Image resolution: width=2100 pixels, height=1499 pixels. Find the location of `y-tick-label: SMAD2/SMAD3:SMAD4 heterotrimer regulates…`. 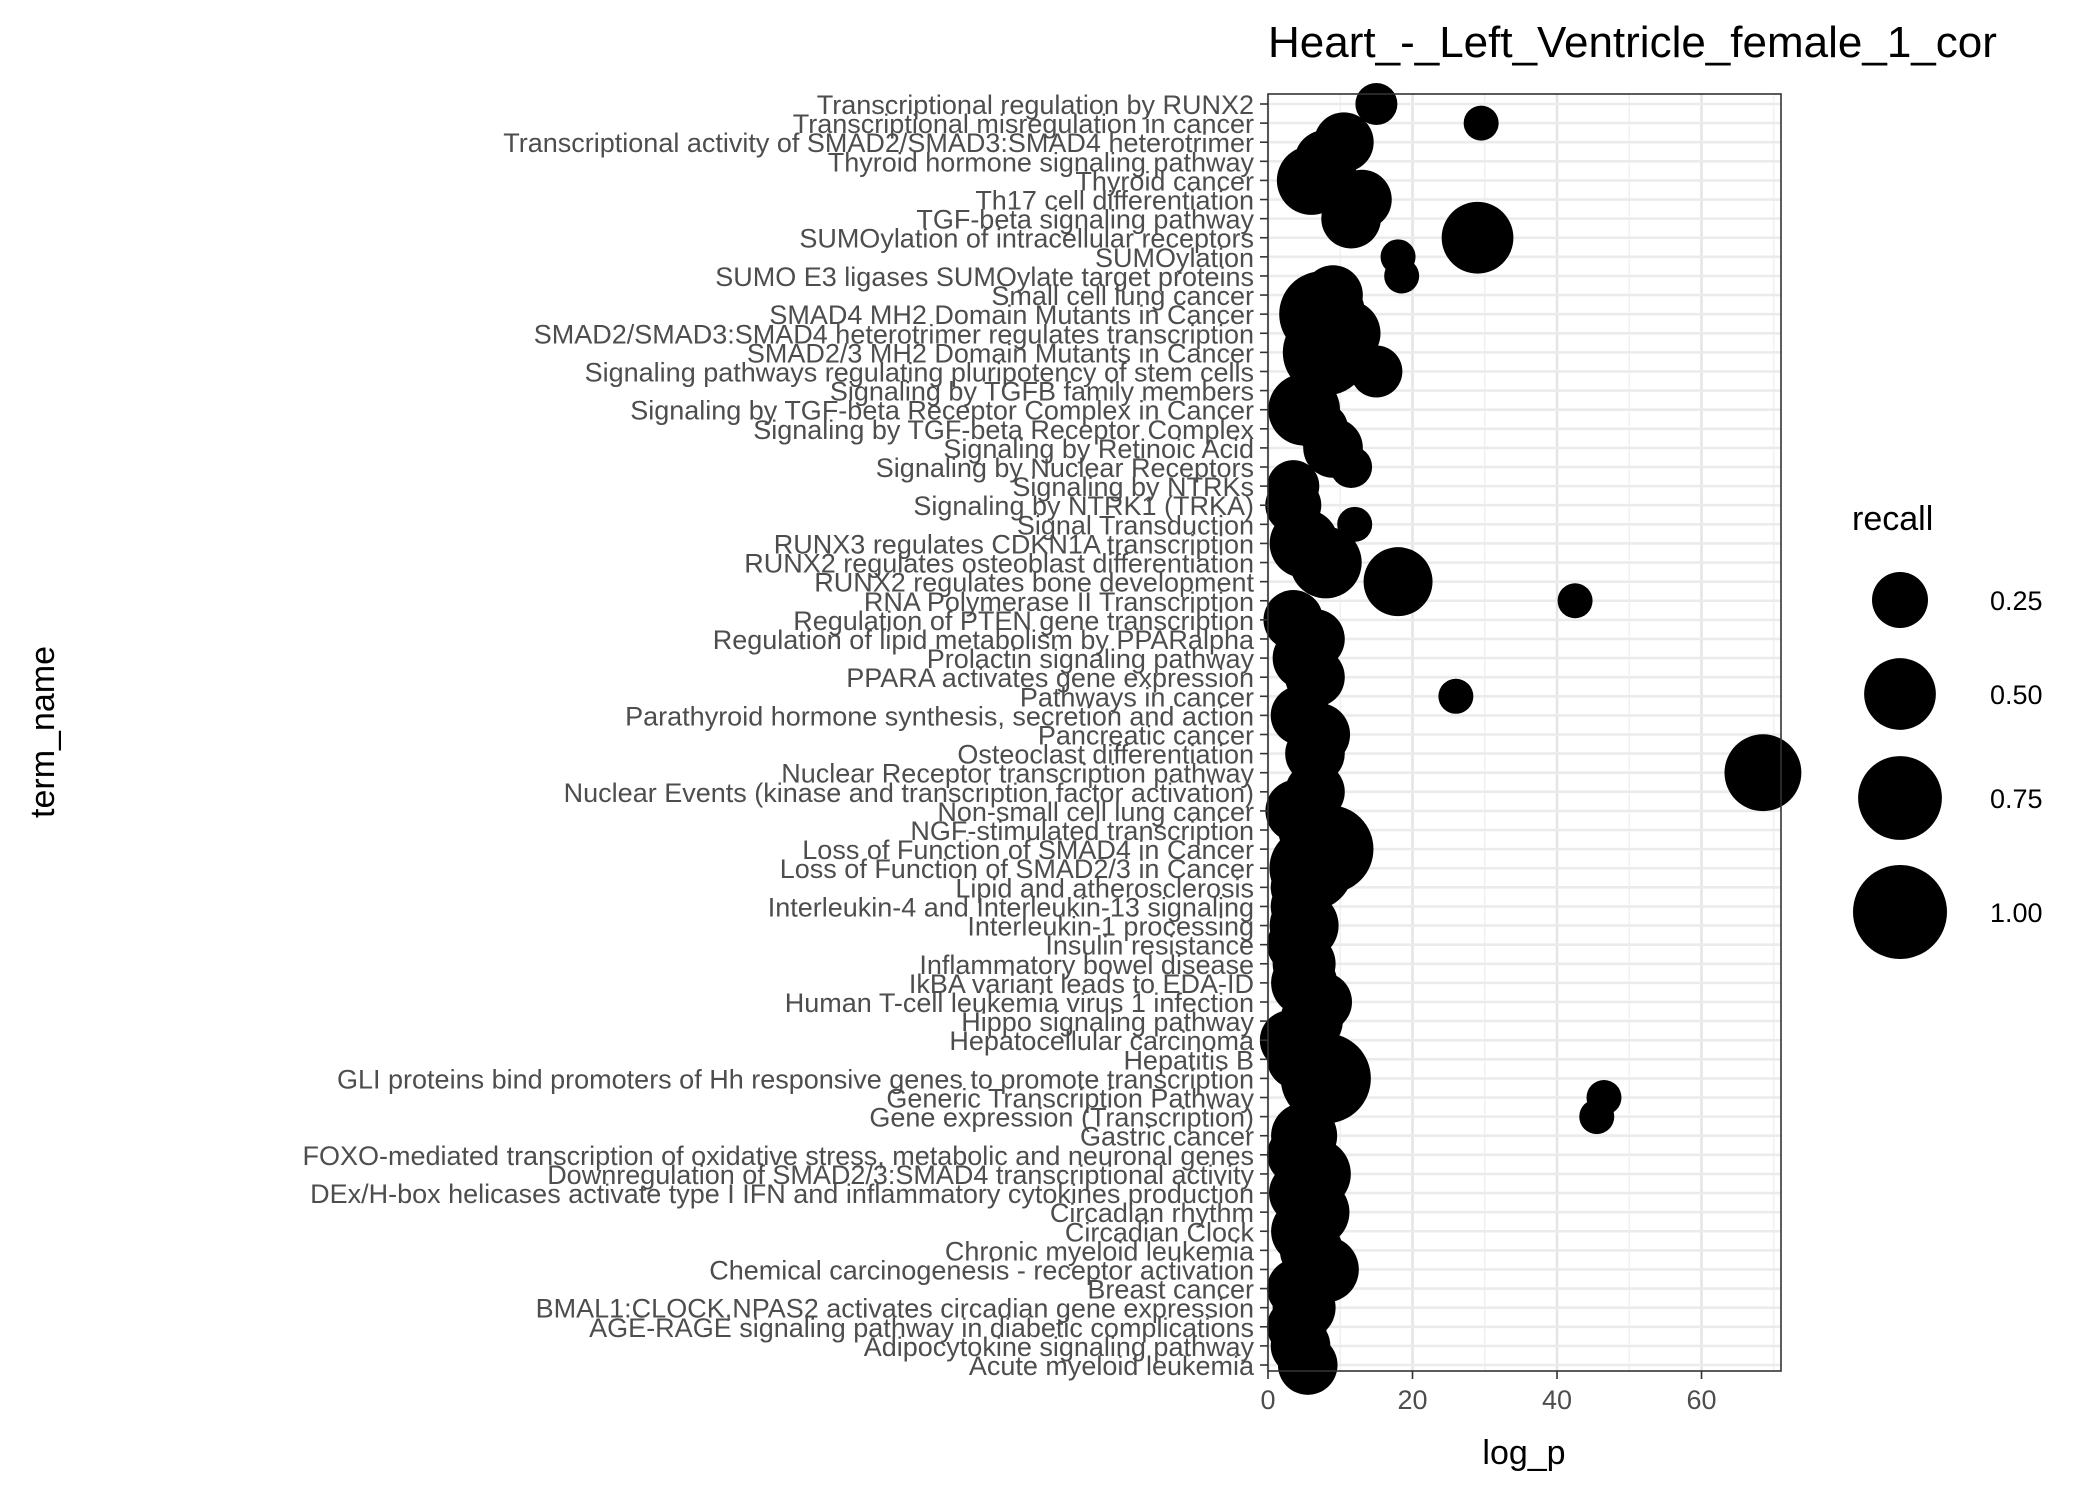

y-tick-label: SMAD2/SMAD3:SMAD4 heterotrimer regulates… is located at coordinates (894, 334).